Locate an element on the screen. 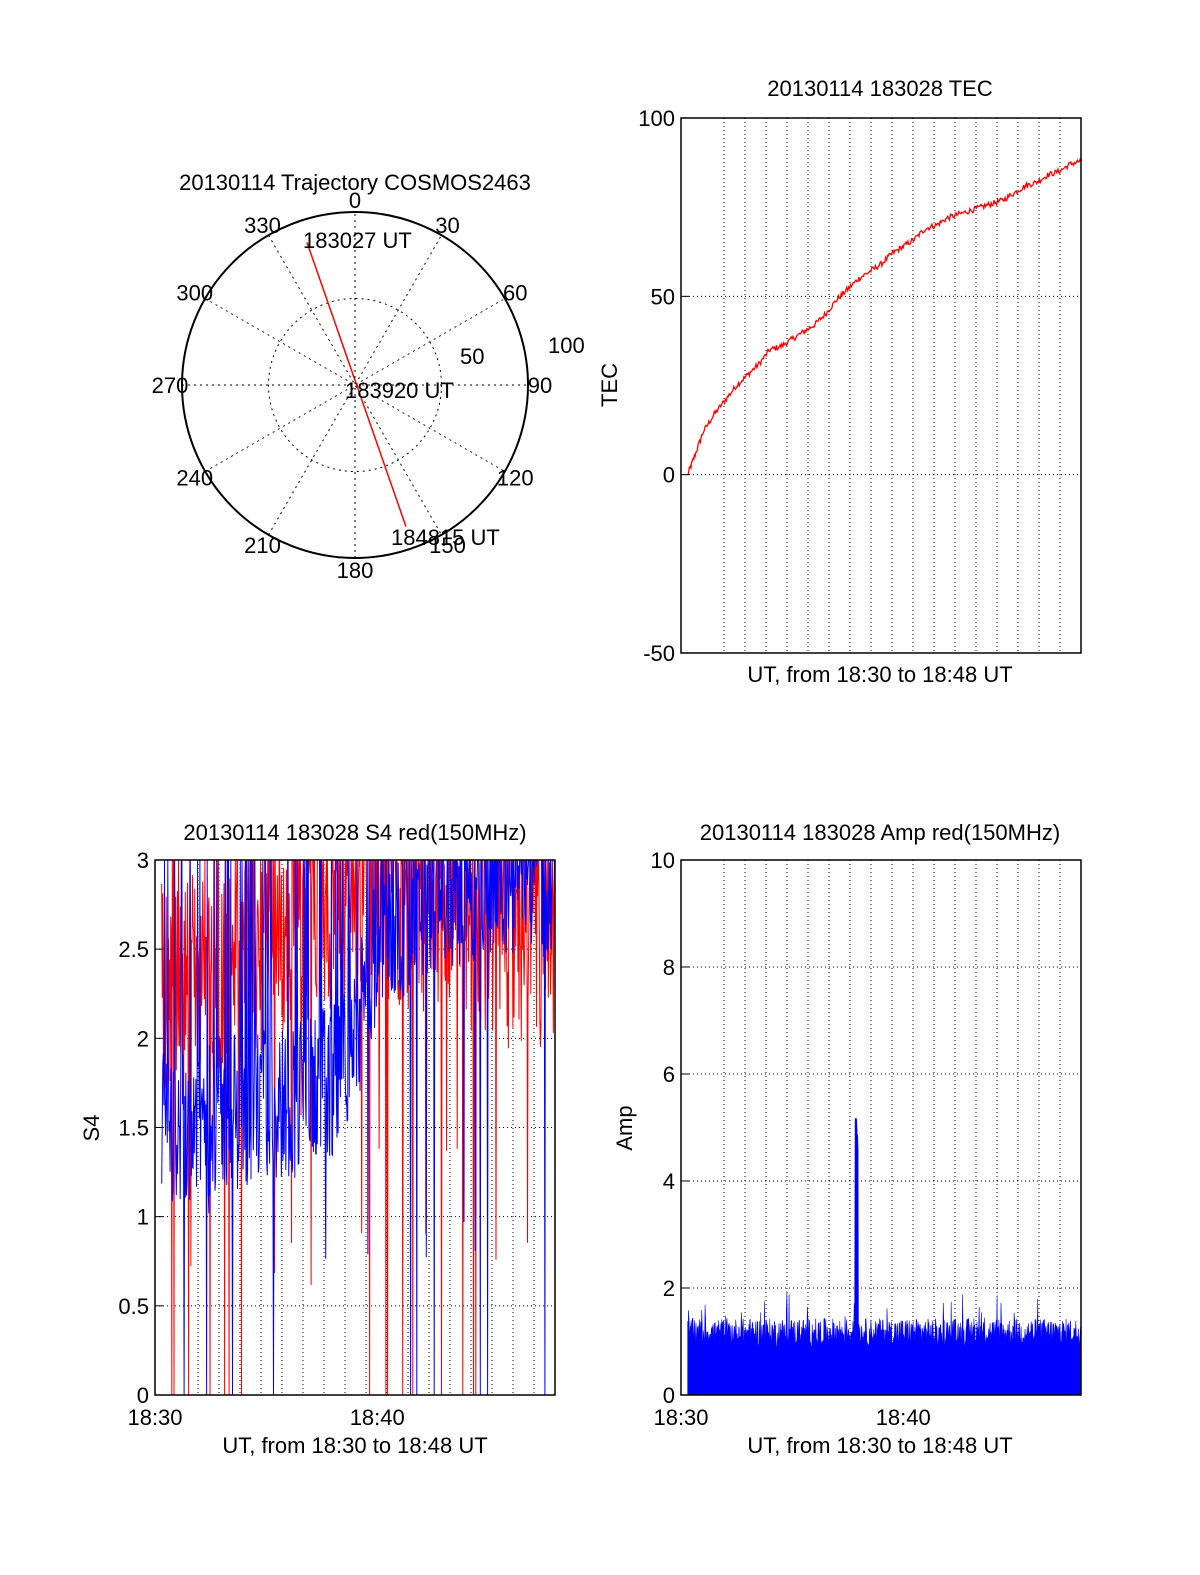  amp-plot-frame is located at coordinates (881, 1127).